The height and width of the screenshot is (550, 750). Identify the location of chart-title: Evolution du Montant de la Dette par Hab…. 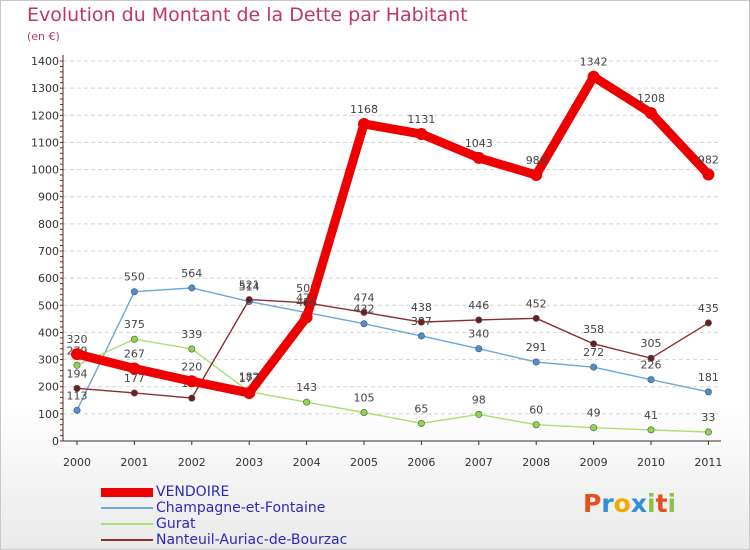
(247, 15).